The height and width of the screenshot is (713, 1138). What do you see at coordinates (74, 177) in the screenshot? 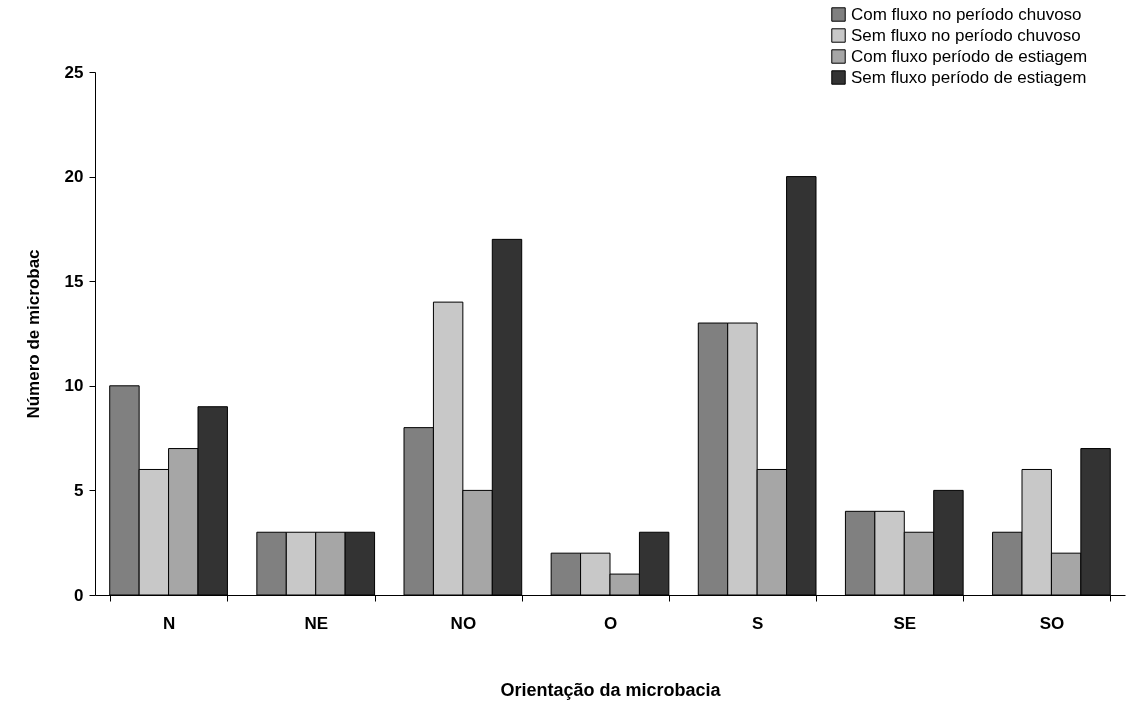
I see `y-tick-label: 20` at bounding box center [74, 177].